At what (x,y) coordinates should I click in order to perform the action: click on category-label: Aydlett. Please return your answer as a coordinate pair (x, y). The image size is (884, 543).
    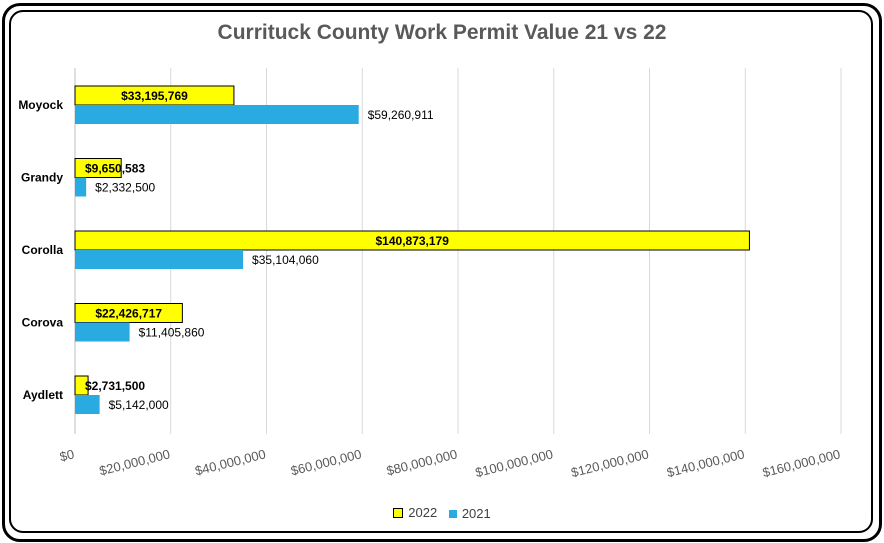
    Looking at the image, I should click on (43, 395).